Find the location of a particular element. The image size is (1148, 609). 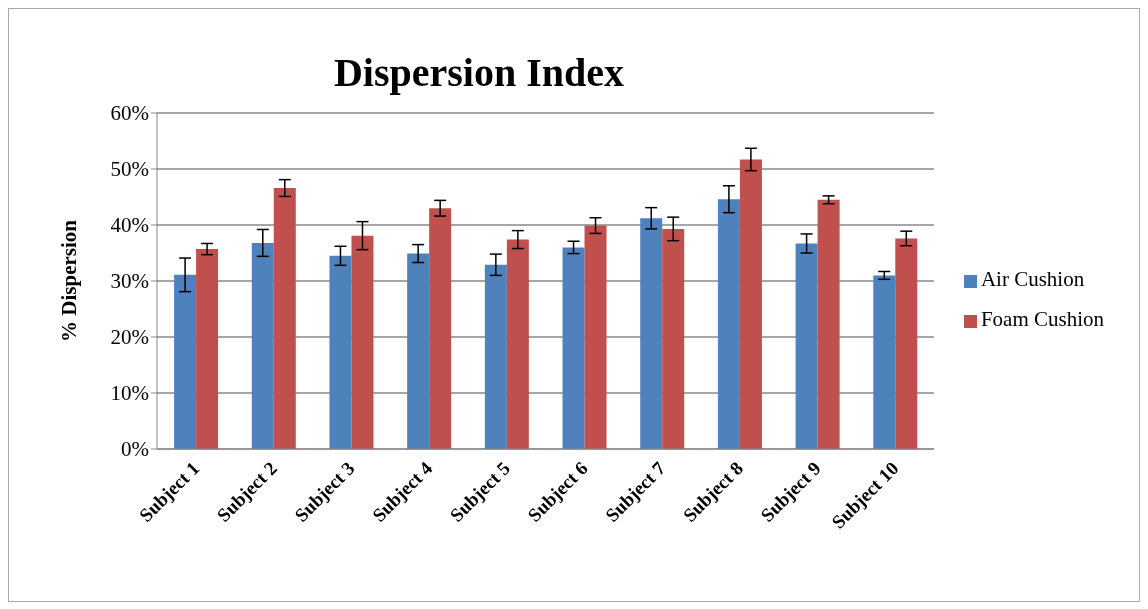

y-tick-label: 20% is located at coordinates (129, 337).